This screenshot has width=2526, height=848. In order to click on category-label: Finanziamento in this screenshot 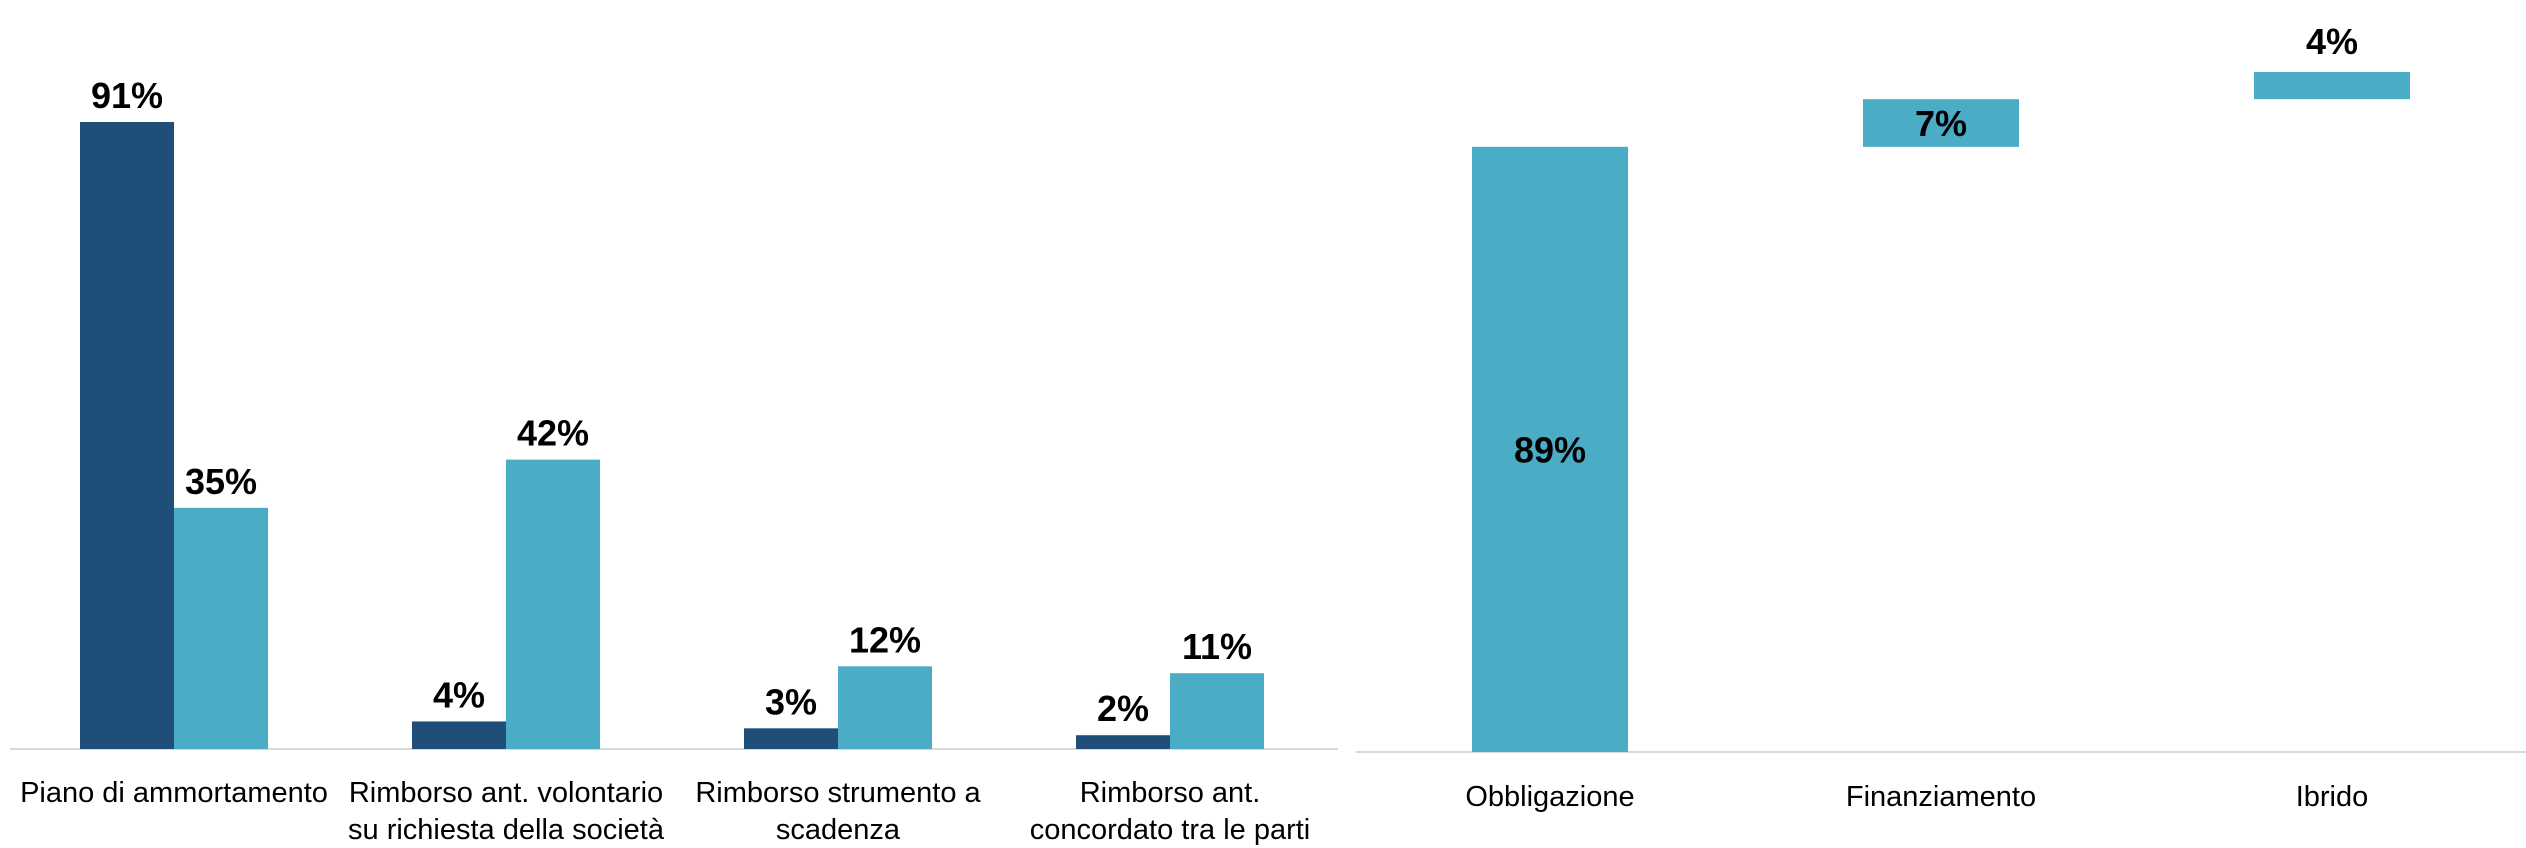, I will do `click(1941, 797)`.